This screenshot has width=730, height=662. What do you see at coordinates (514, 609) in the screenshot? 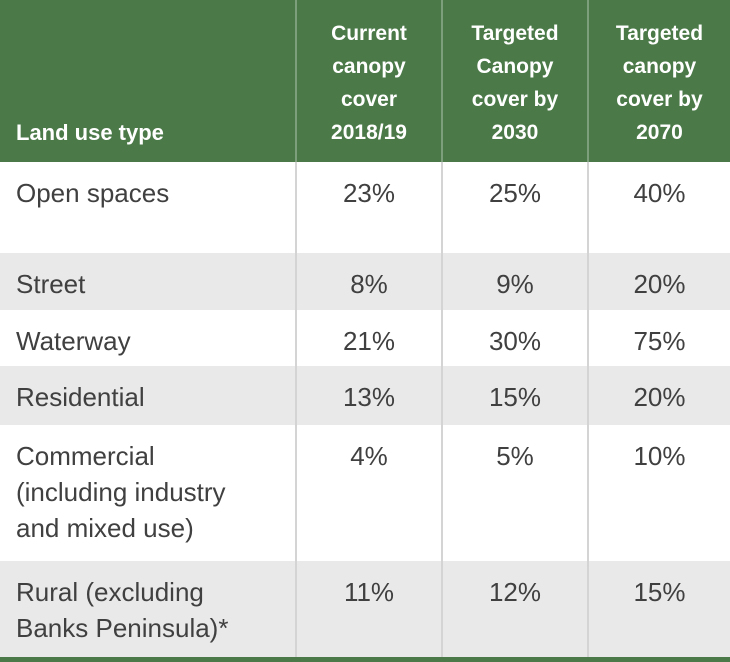
I see `value-cell-2030: 12%` at bounding box center [514, 609].